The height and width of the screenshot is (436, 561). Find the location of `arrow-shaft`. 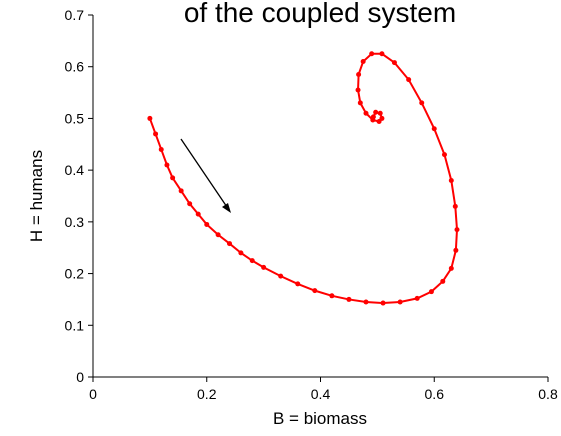

arrow-shaft is located at coordinates (205, 174).